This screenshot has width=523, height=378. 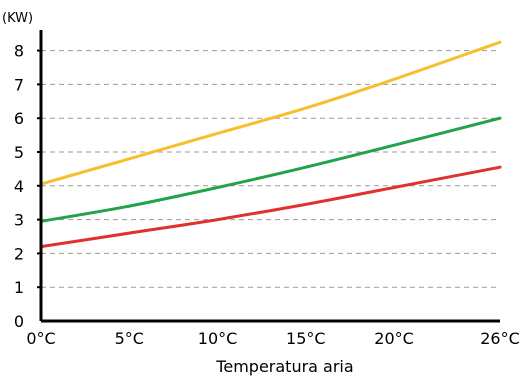 What do you see at coordinates (19, 321) in the screenshot?
I see `y-tick-label: 0` at bounding box center [19, 321].